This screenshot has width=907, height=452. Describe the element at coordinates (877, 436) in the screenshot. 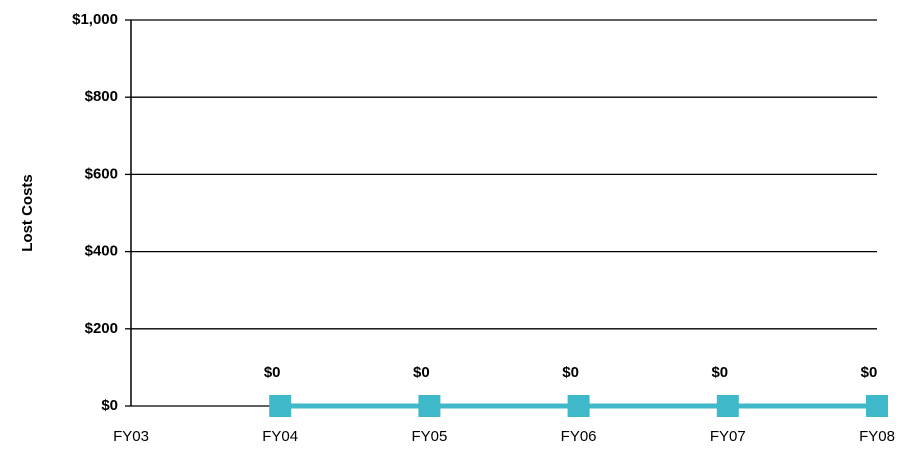

I see `x-tick-label: FY08` at that location.